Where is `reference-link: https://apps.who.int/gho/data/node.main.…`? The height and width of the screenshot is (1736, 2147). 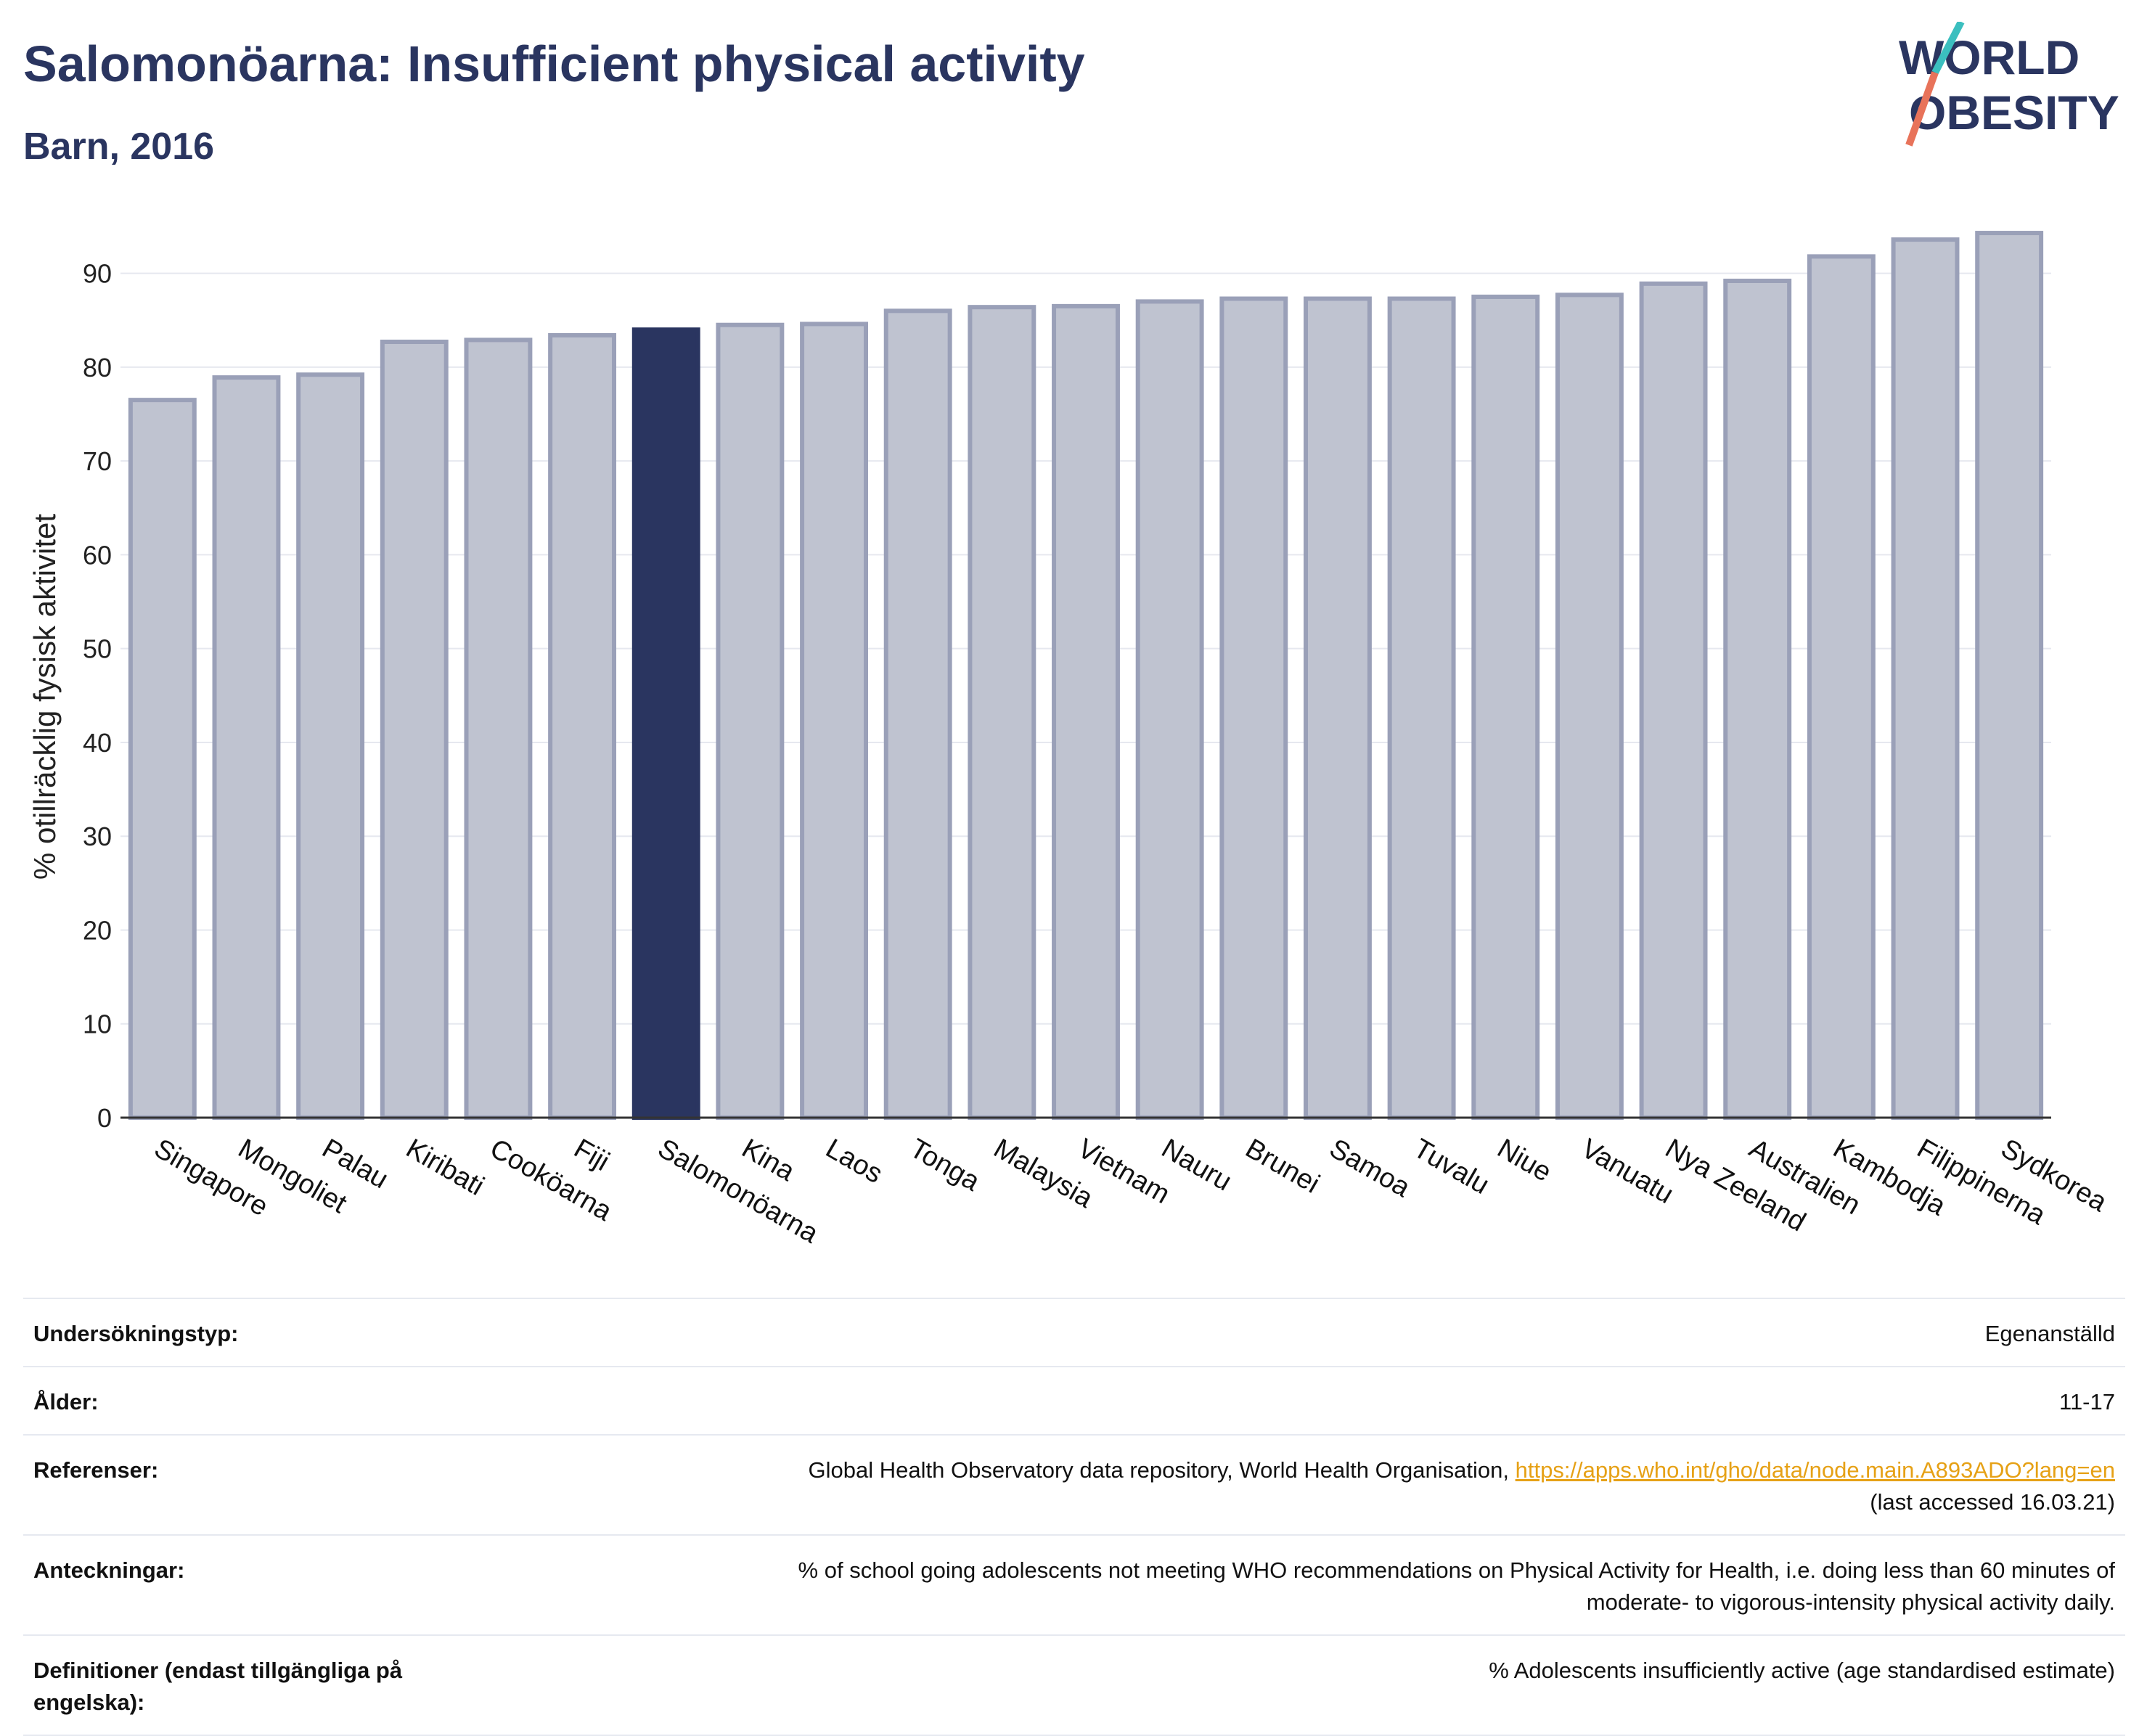 reference-link: https://apps.who.int/gho/data/node.main.… is located at coordinates (1815, 1470).